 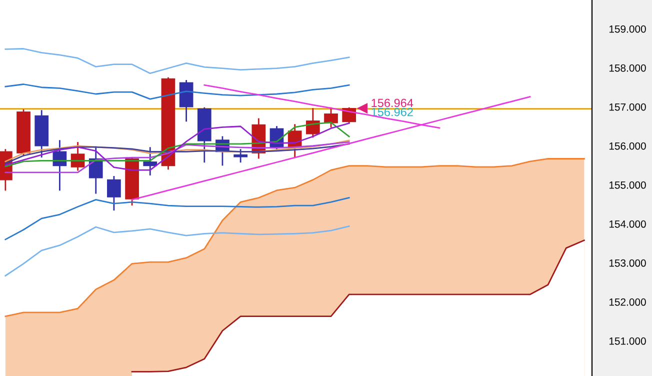 I want to click on y-tick-label: 157.000, so click(x=627, y=107).